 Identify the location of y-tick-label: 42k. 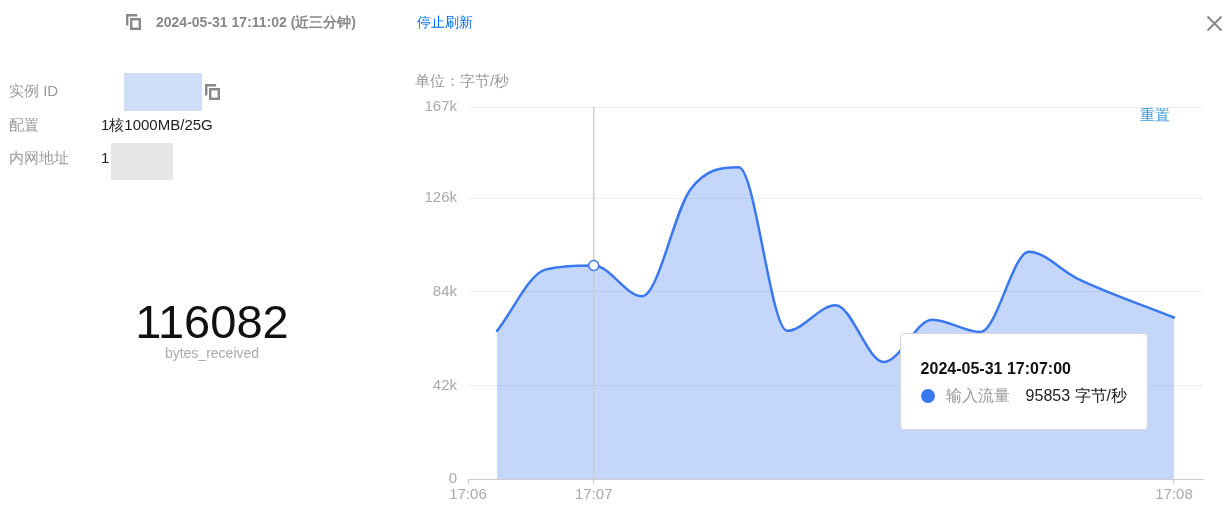
(445, 384).